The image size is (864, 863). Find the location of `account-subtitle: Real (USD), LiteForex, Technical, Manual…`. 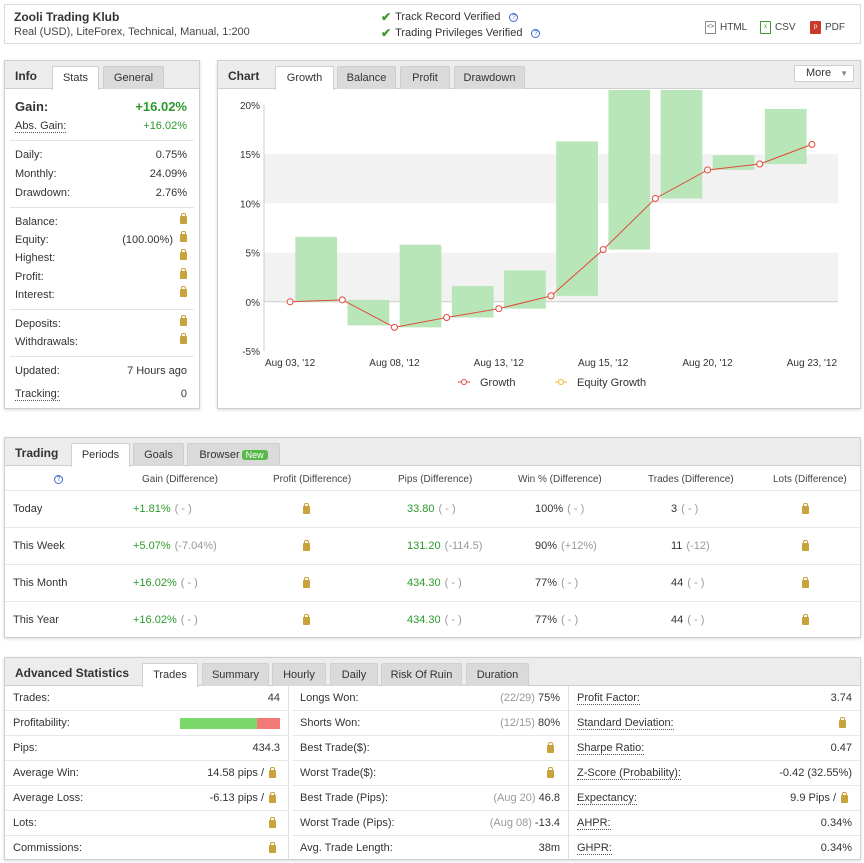

account-subtitle: Real (USD), LiteForex, Technical, Manual… is located at coordinates (132, 32).